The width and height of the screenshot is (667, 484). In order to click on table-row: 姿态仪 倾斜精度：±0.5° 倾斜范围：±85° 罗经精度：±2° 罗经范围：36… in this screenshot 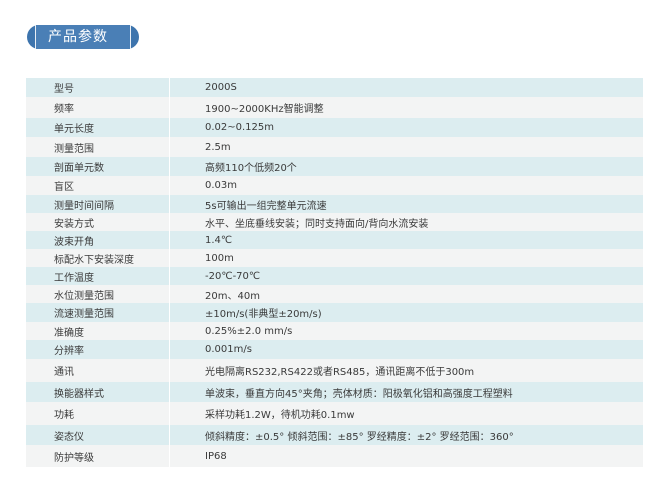, I will do `click(334, 435)`.